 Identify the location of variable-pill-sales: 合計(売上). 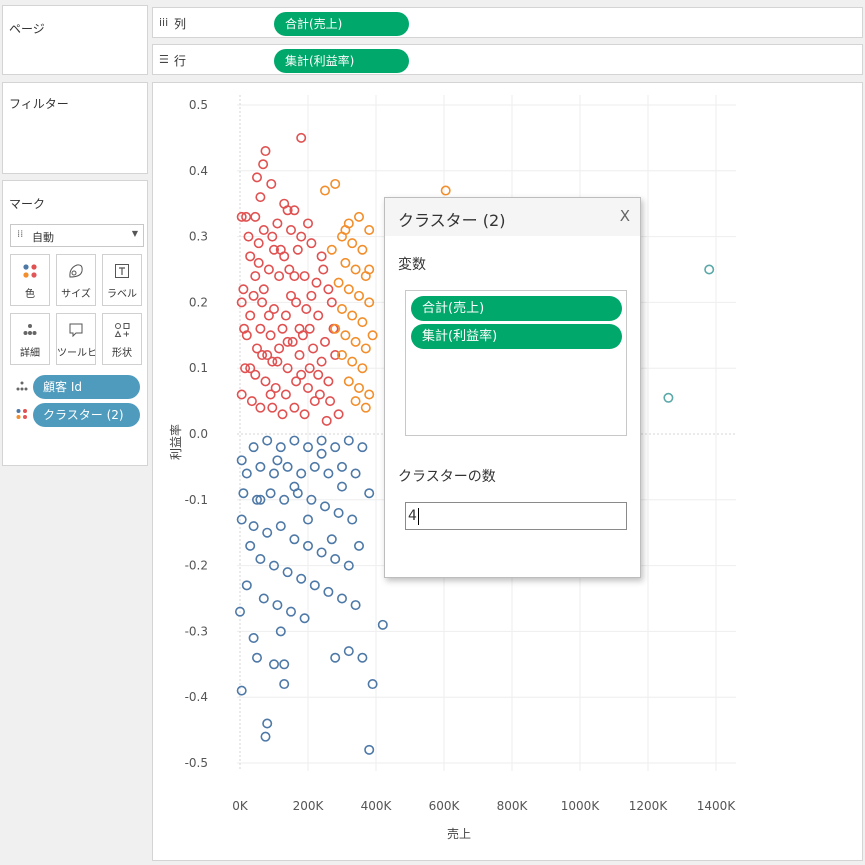
(516, 308).